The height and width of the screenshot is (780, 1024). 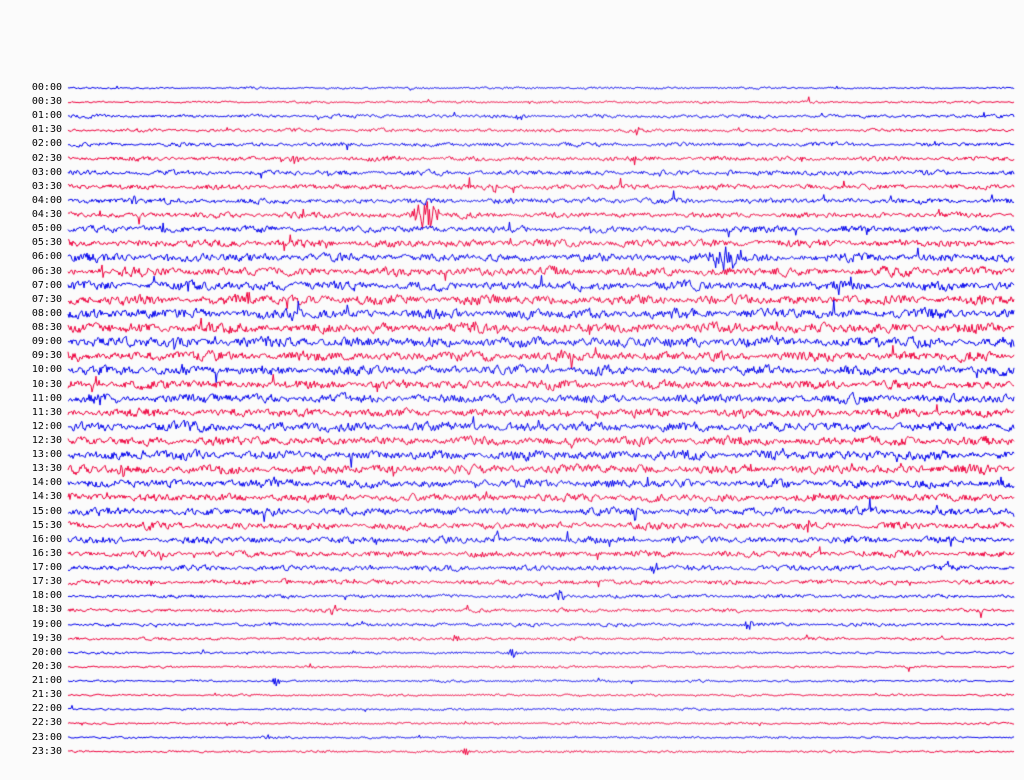 What do you see at coordinates (46, 695) in the screenshot?
I see `time-tick-label: 21:30` at bounding box center [46, 695].